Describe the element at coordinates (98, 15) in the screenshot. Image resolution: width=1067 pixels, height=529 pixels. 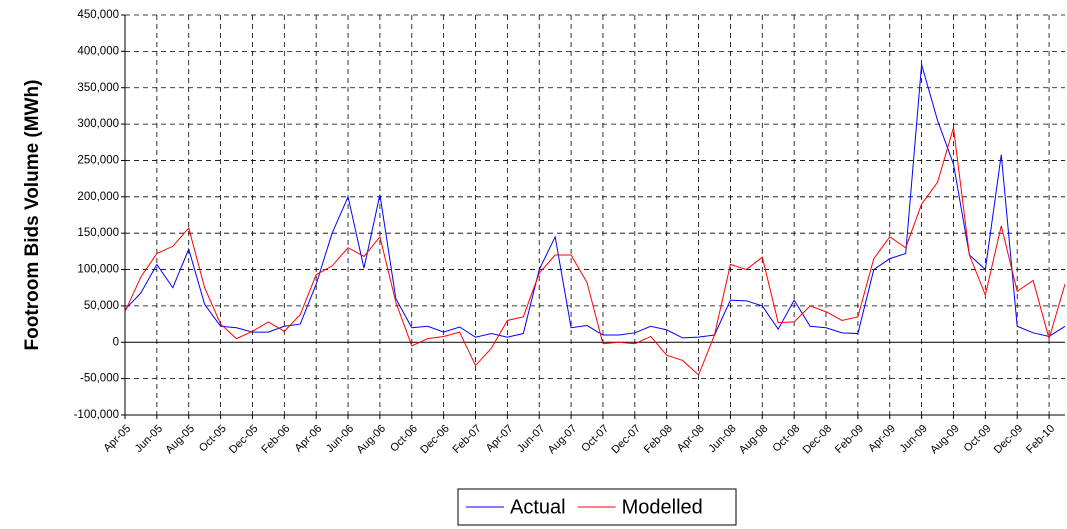
I see `y-tick-label: 450,000` at that location.